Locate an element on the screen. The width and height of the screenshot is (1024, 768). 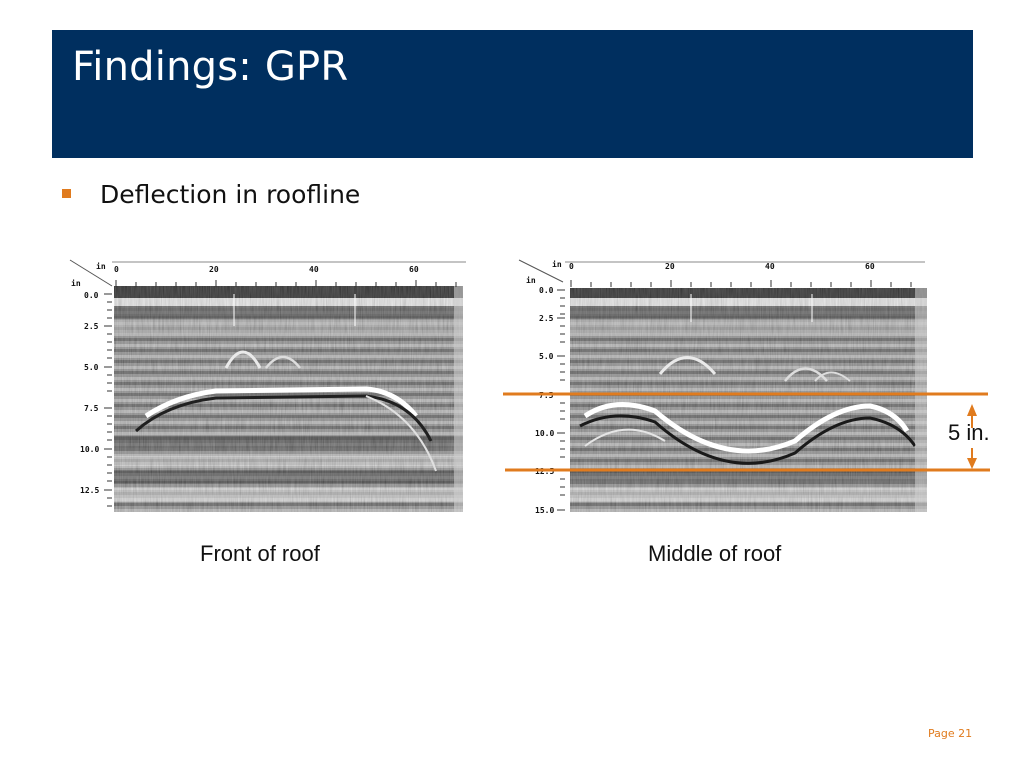
page-number: Page 21 is located at coordinates (950, 733).